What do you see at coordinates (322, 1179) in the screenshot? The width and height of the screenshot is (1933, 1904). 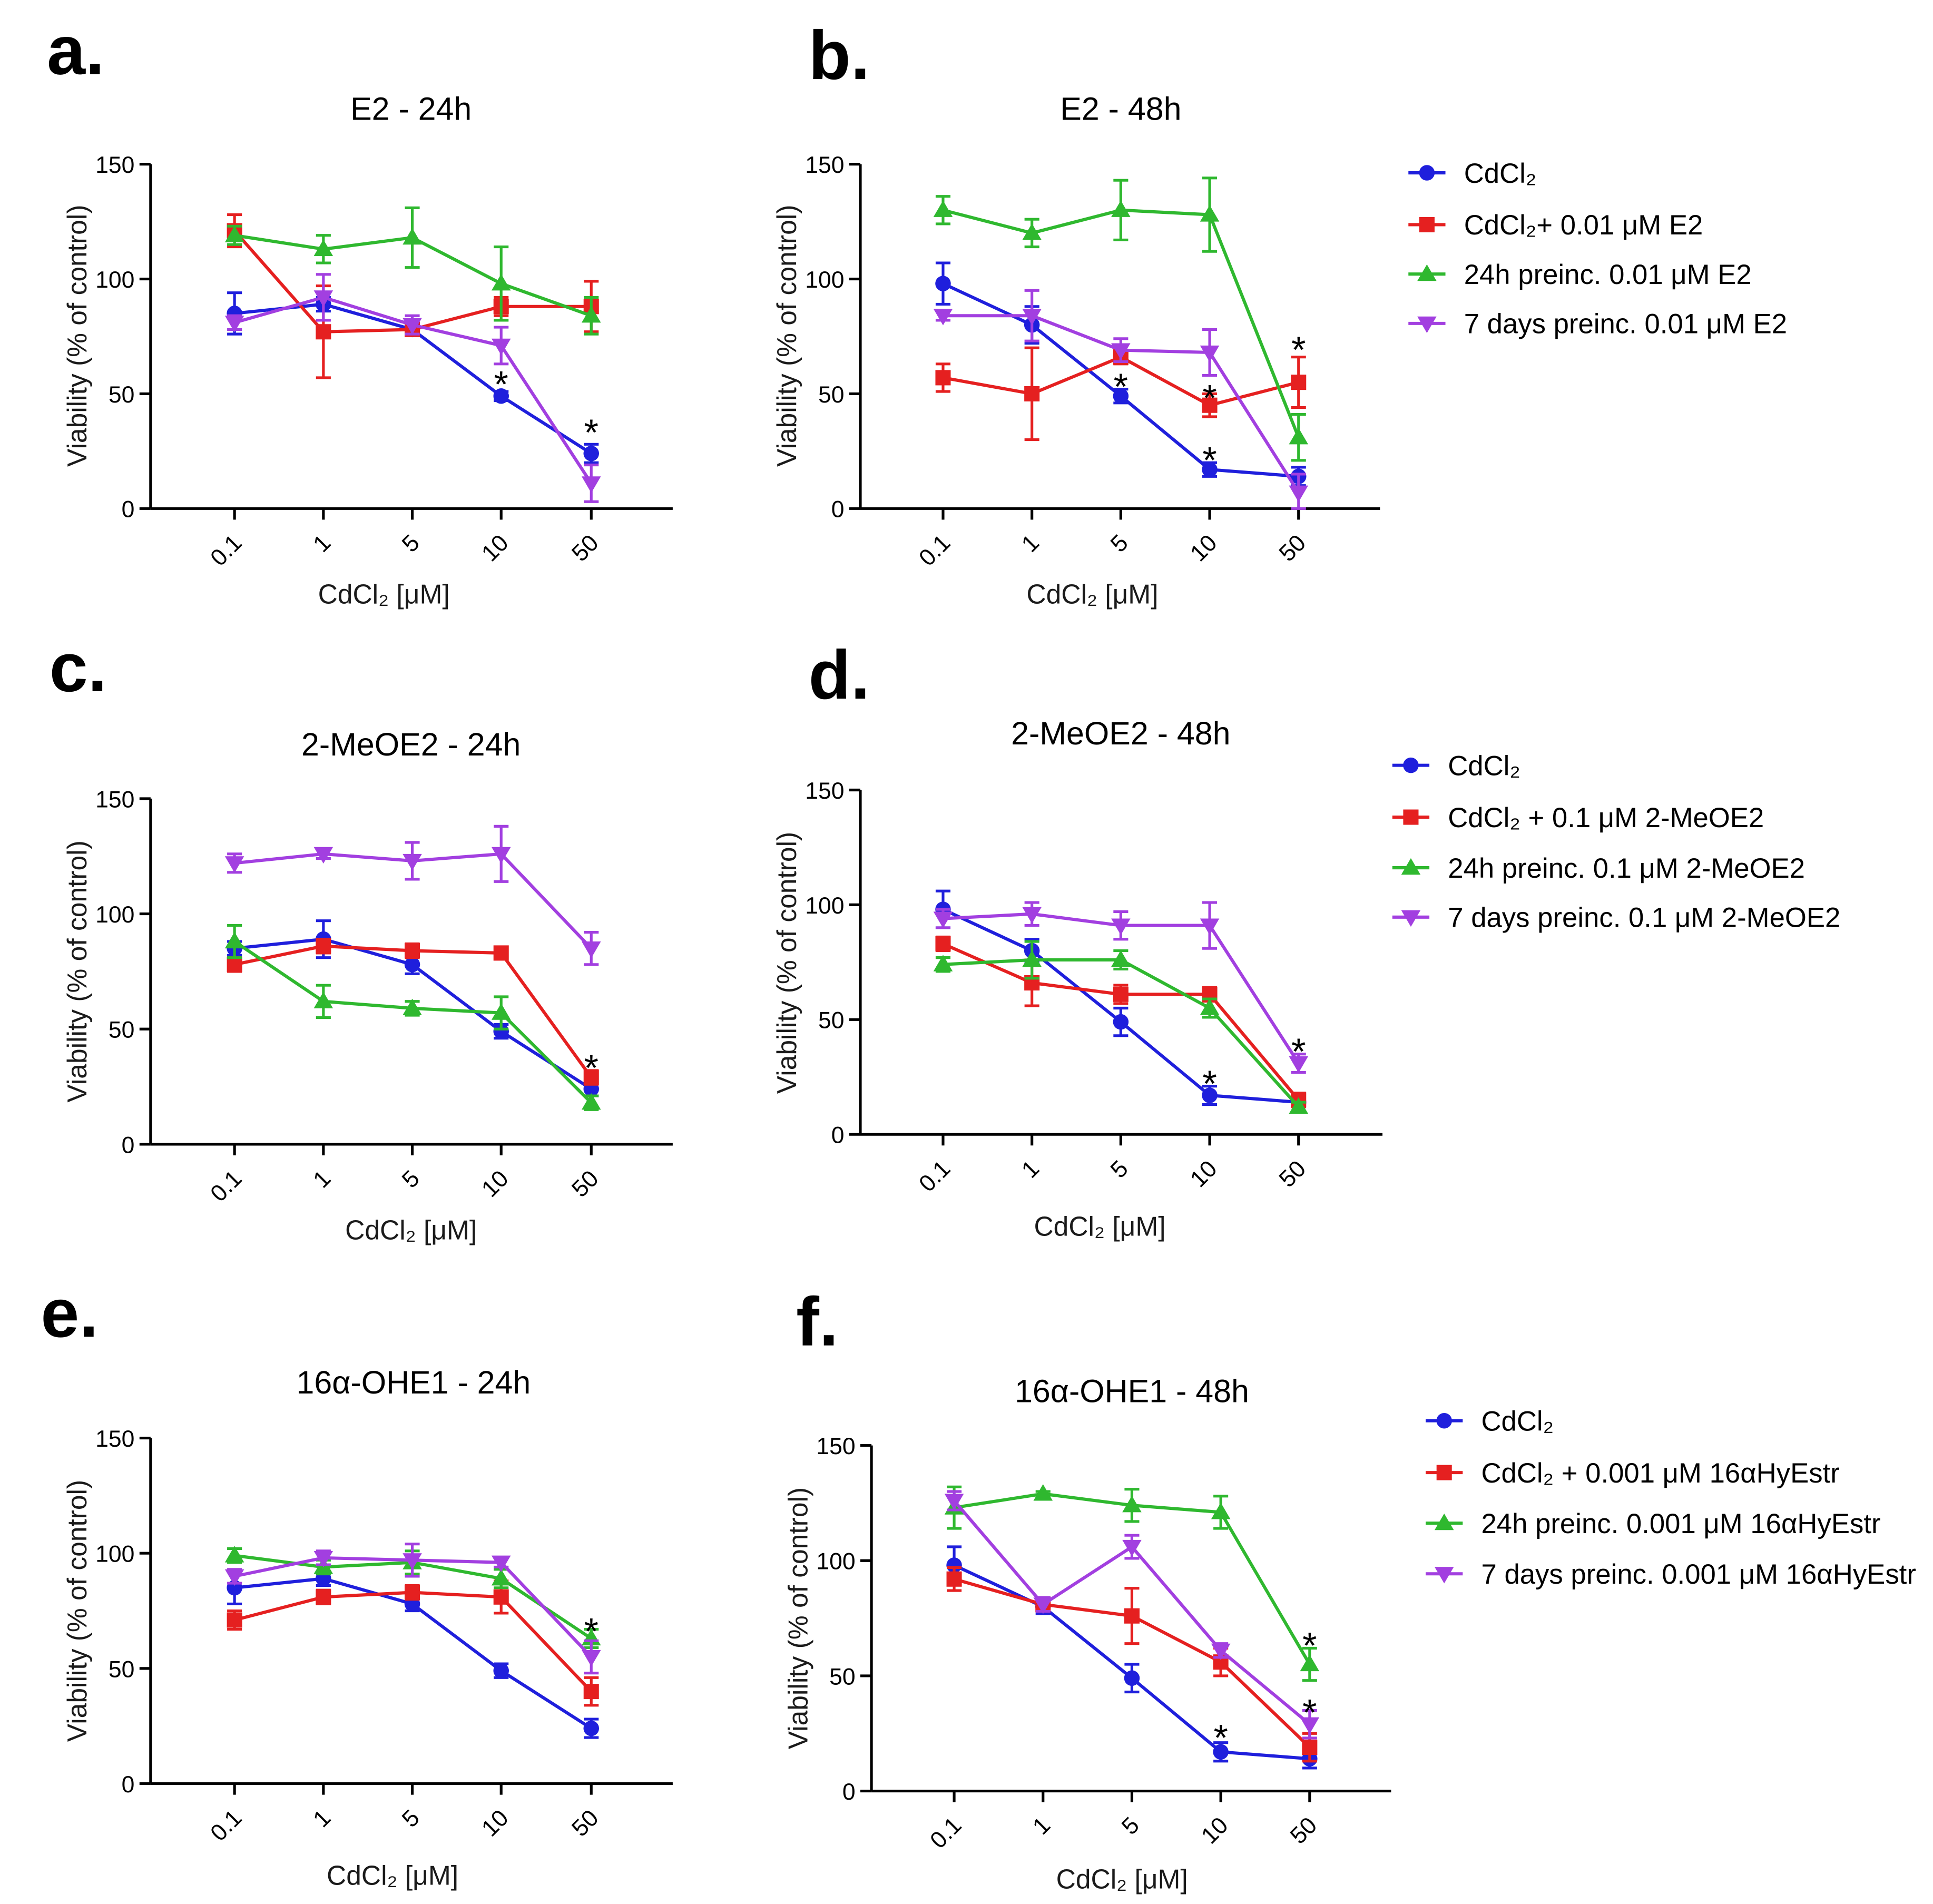 I see `x-tick-label-c-2: 1` at bounding box center [322, 1179].